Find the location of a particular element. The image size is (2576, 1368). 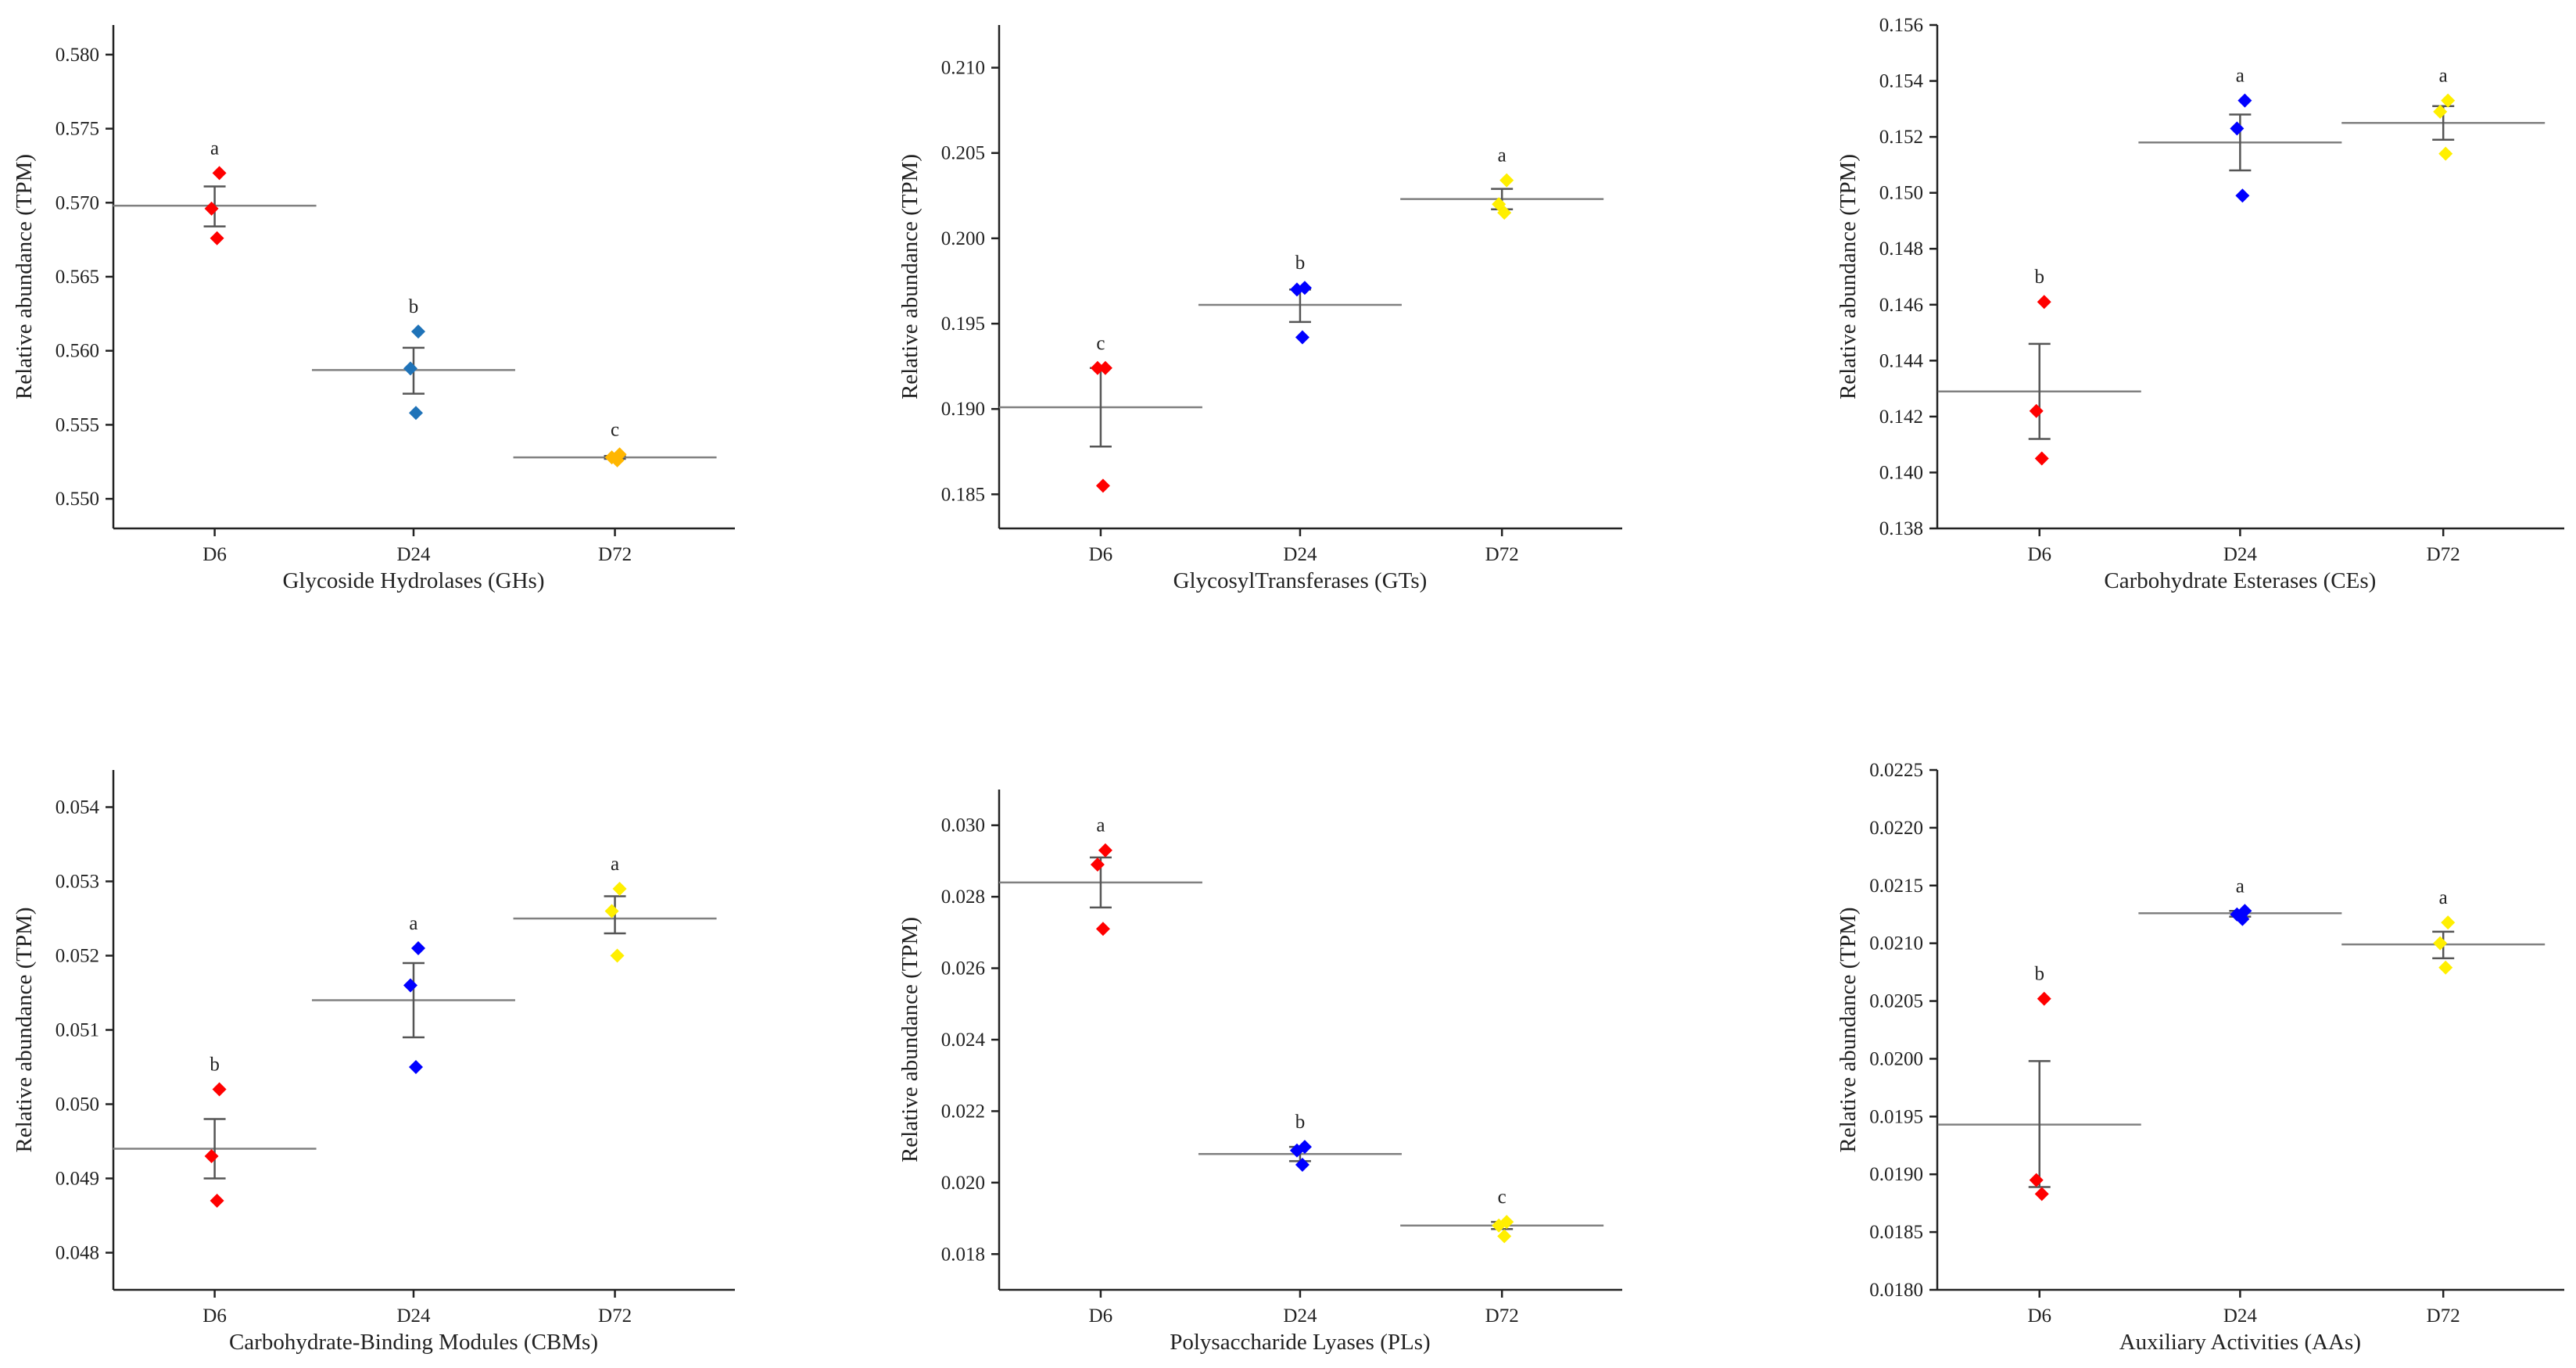

y-tick-label: 0.565 is located at coordinates (77, 277).